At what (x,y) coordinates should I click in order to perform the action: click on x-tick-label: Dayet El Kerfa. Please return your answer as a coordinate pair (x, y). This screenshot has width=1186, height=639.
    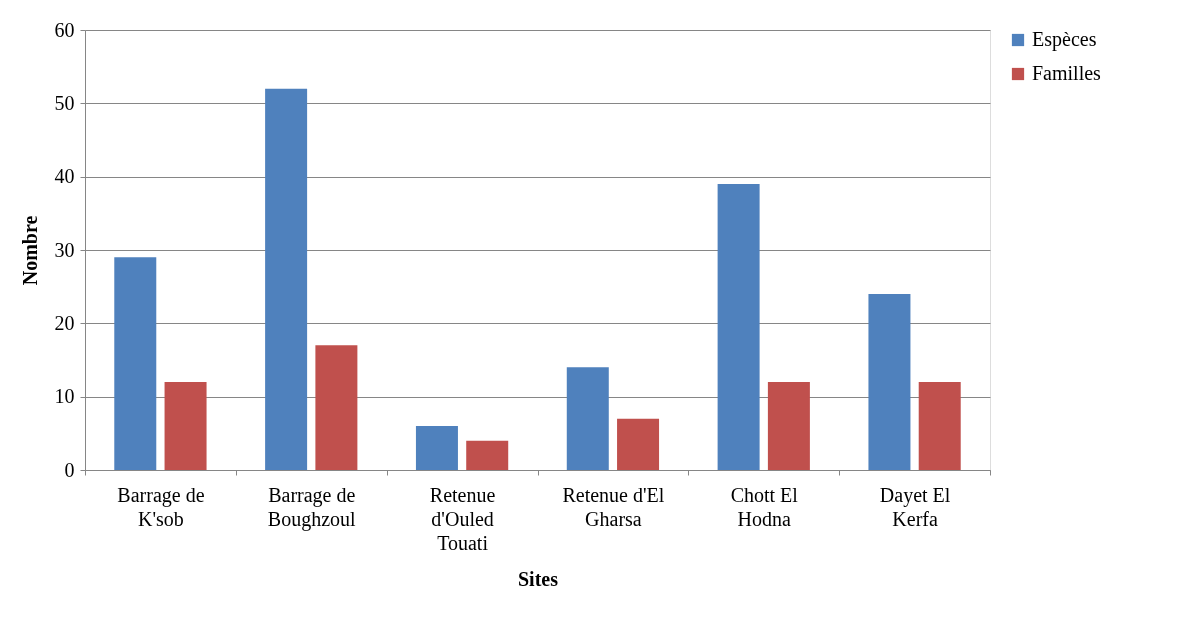
    Looking at the image, I should click on (915, 506).